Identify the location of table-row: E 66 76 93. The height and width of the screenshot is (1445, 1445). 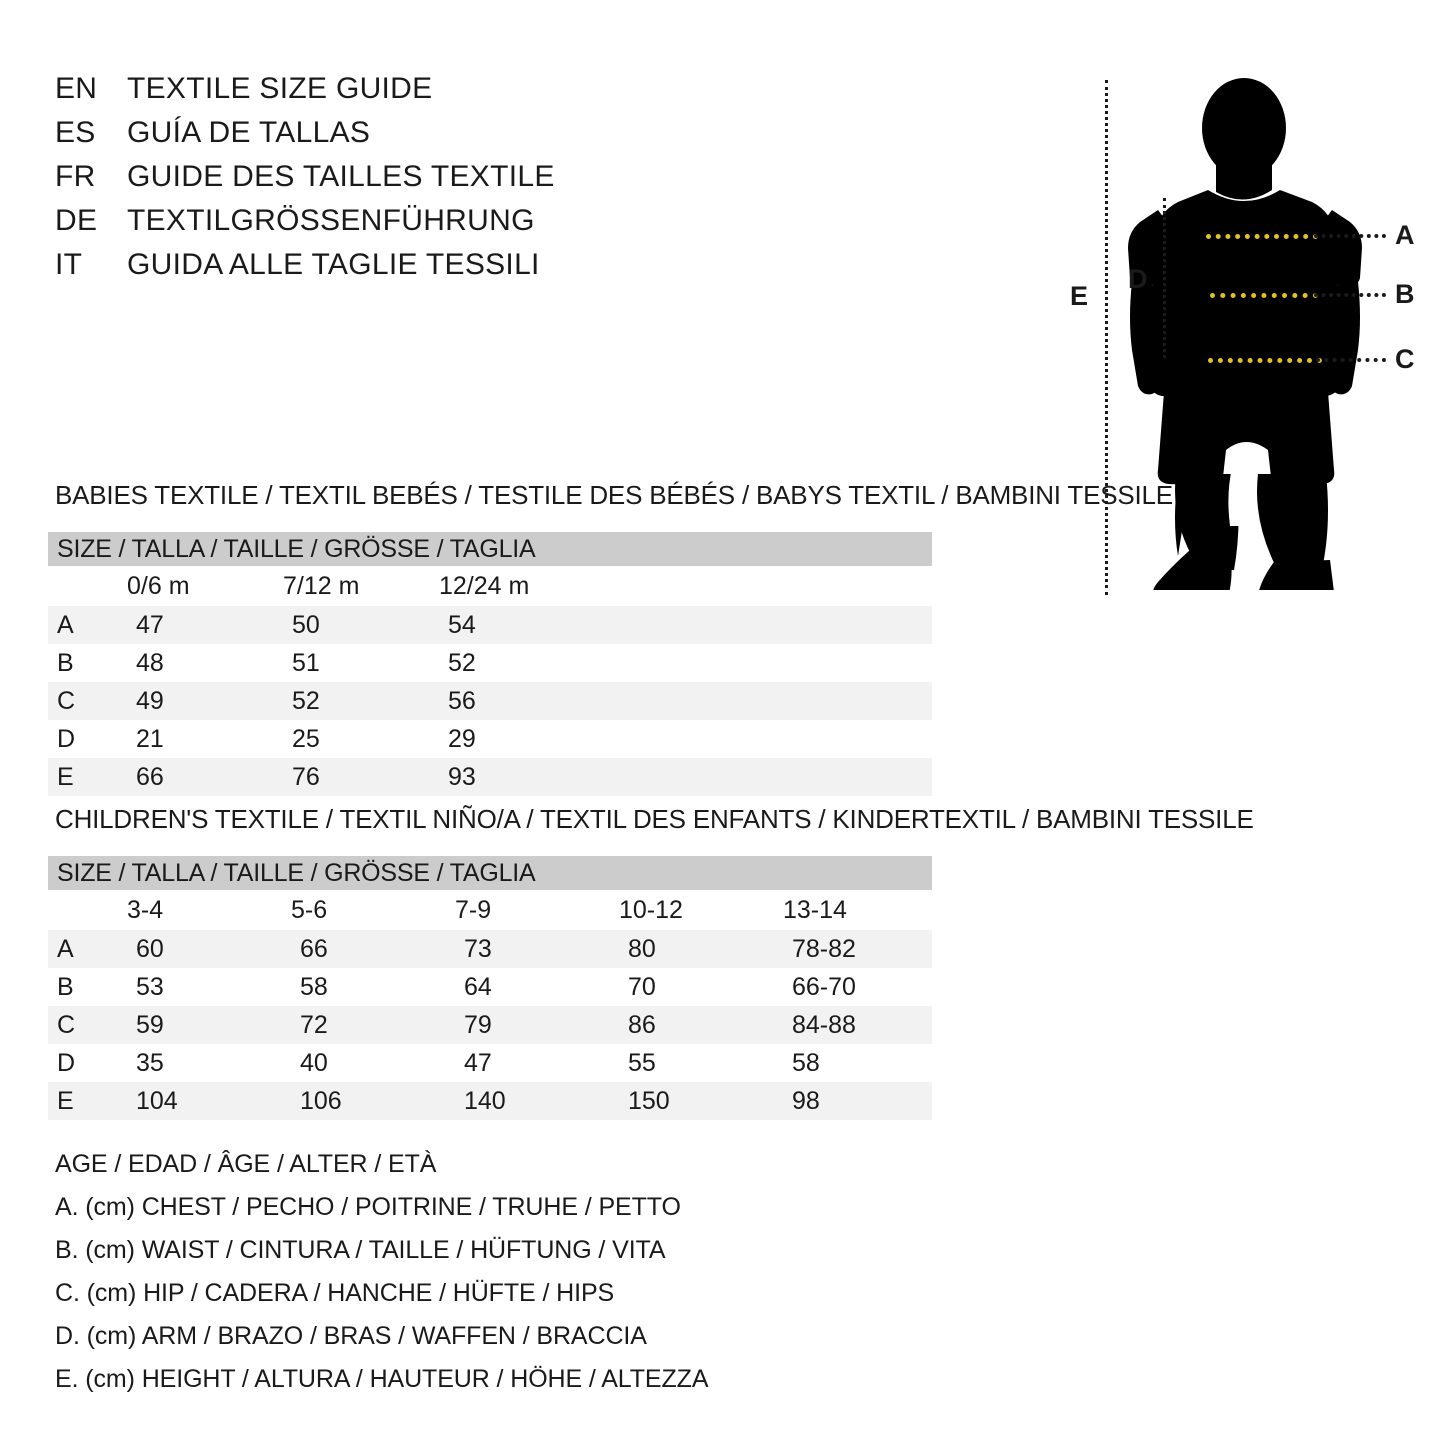
(490, 777).